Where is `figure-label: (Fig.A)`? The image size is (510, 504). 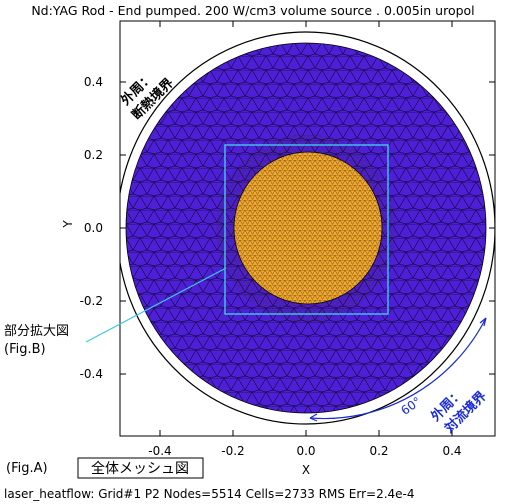 figure-label: (Fig.A) is located at coordinates (27, 468).